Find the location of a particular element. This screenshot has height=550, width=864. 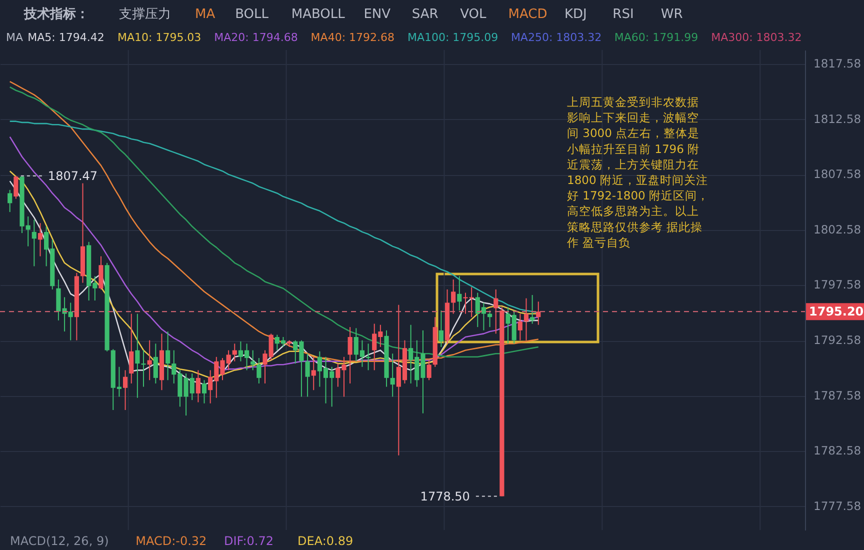

legend-title: MA is located at coordinates (15, 37).